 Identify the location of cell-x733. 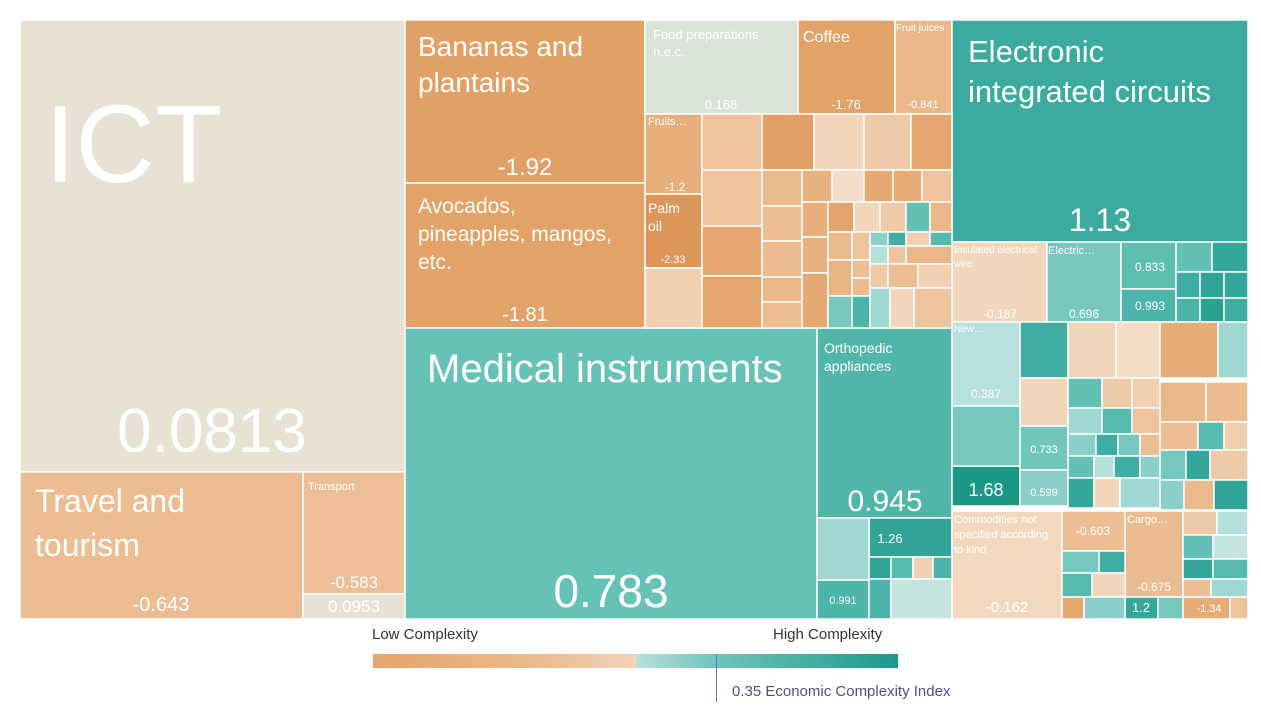
(1044, 448).